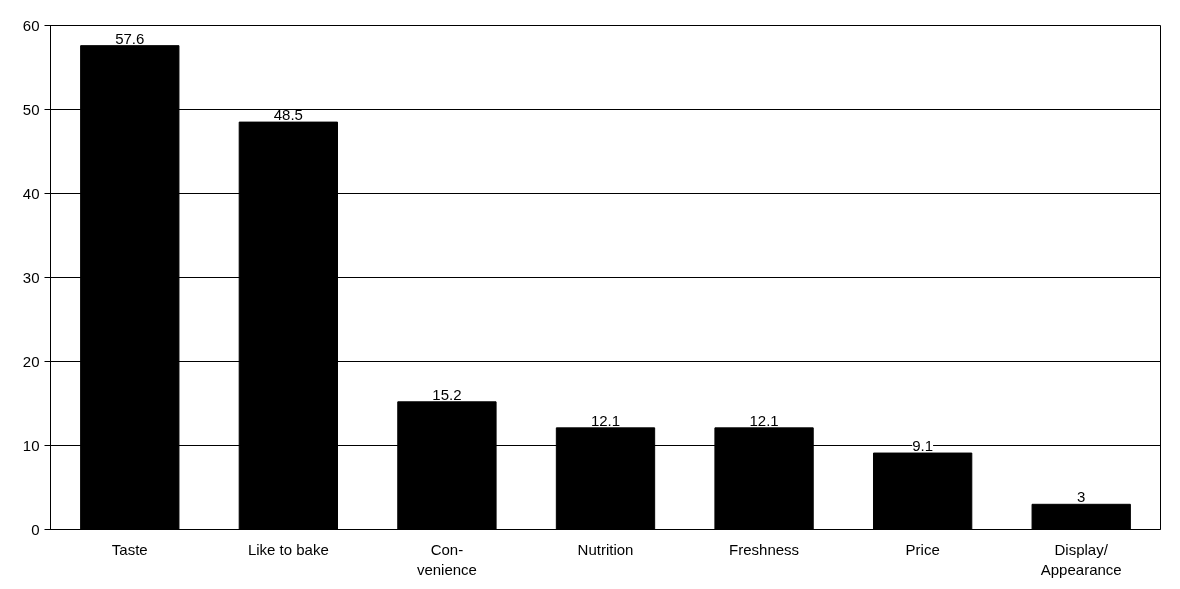 The width and height of the screenshot is (1180, 589). Describe the element at coordinates (31, 361) in the screenshot. I see `y-tick-label: 20` at that location.